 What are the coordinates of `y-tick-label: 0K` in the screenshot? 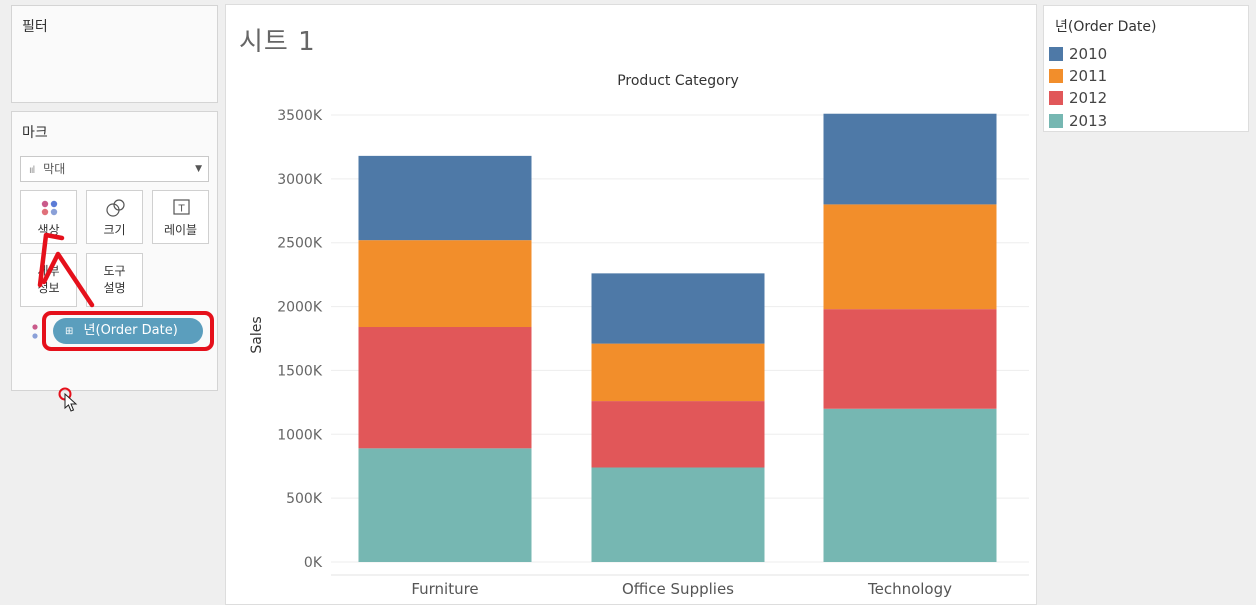 It's located at (313, 563).